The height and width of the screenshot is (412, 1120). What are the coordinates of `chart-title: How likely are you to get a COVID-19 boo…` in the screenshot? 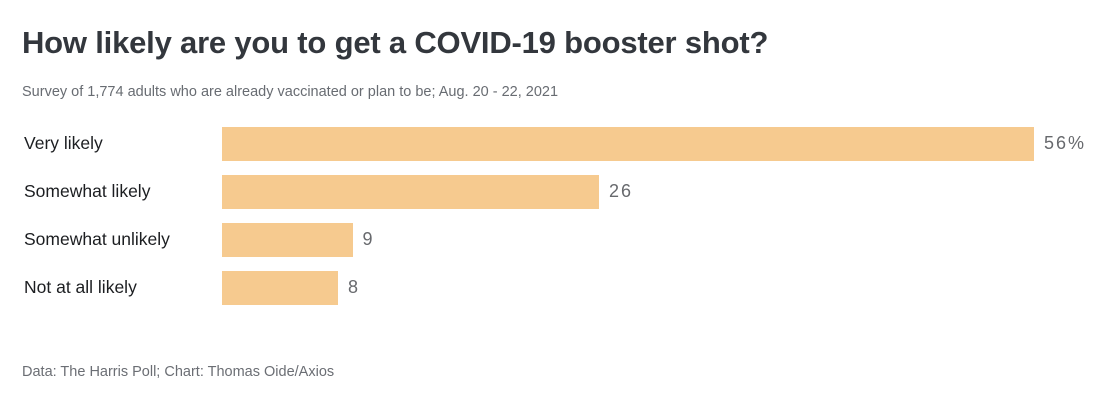 It's located at (395, 42).